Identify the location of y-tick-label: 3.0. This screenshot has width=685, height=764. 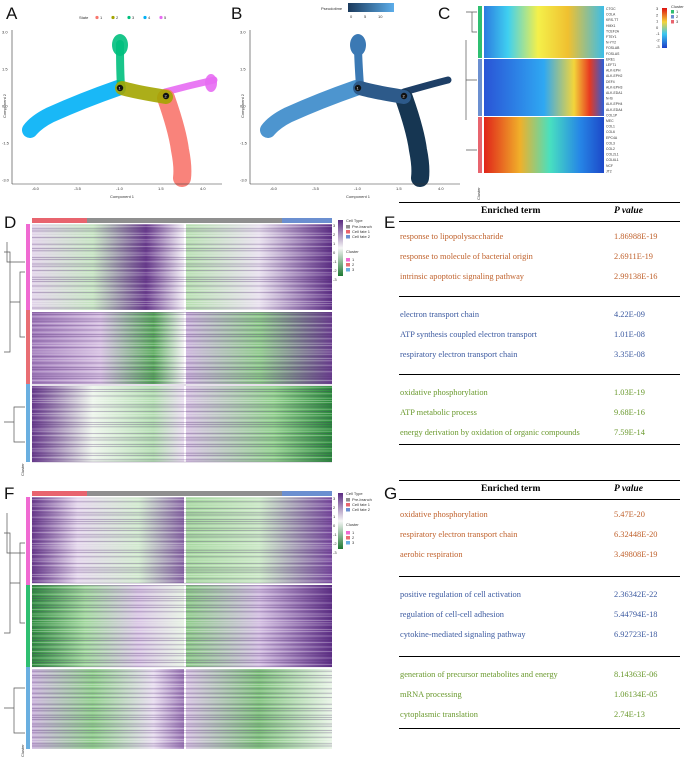
(5, 32).